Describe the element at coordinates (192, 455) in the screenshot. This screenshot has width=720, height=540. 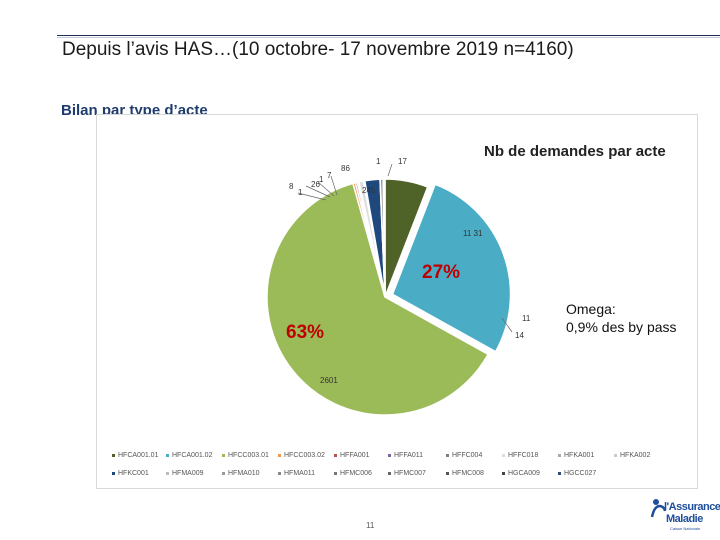
I see `legend-label: HFCA001.02` at that location.